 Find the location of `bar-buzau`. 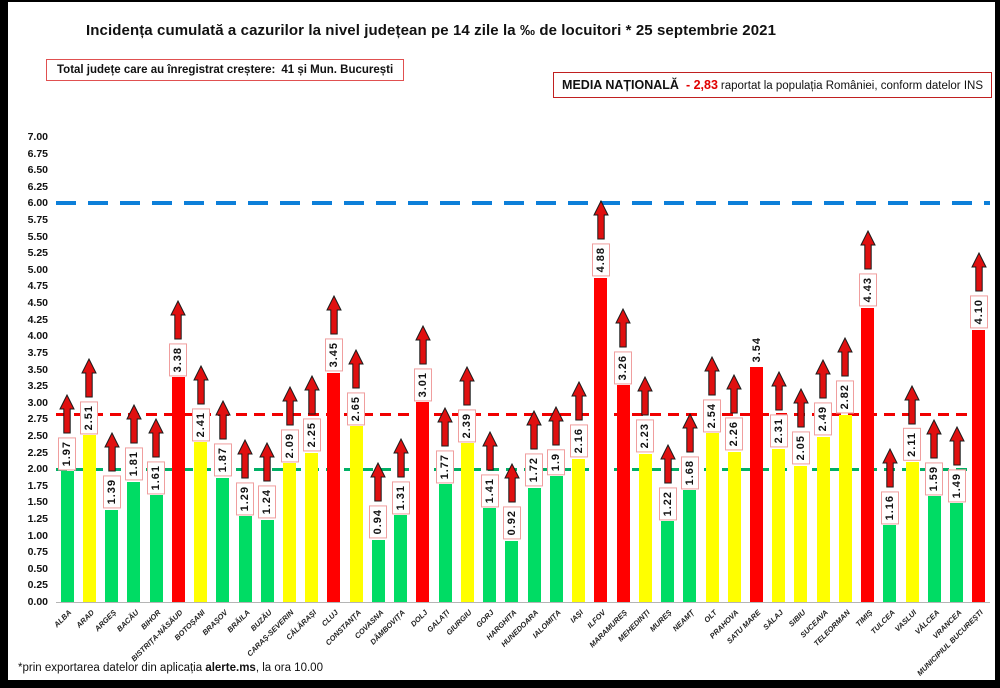

bar-buzau is located at coordinates (267, 560).